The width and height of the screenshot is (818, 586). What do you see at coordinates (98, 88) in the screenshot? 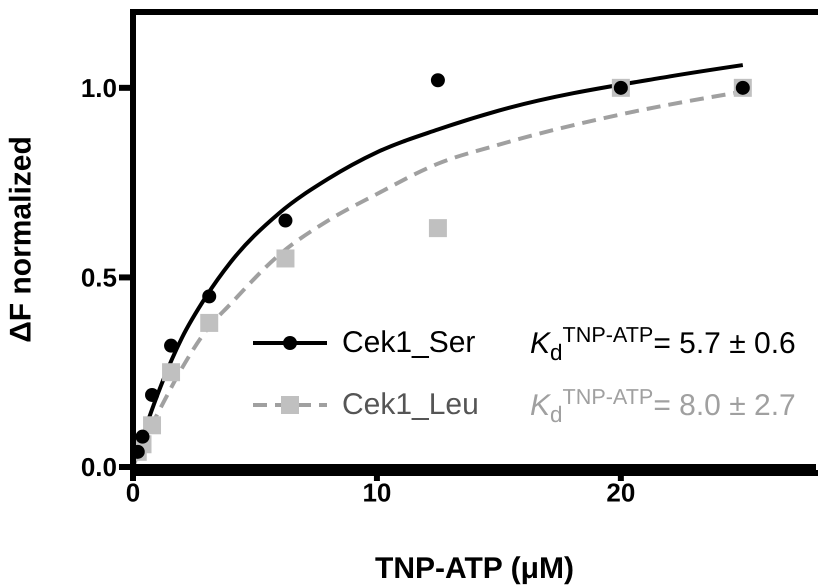
I see `y-tick-label: 1.0` at bounding box center [98, 88].